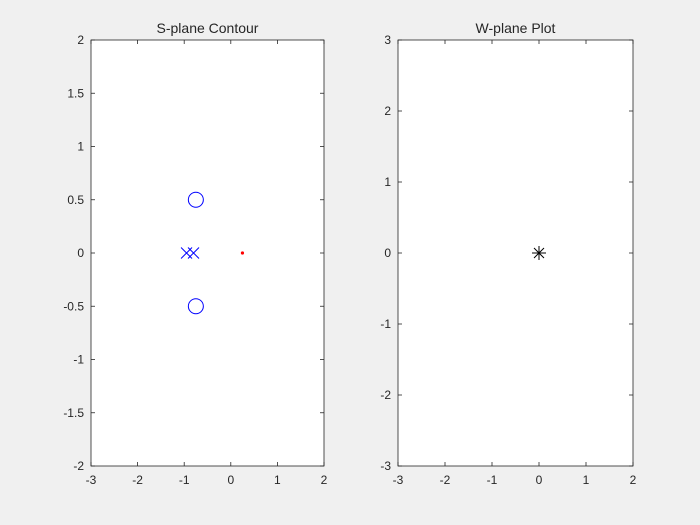  I want to click on chart-title: W-plane Plot, so click(516, 28).